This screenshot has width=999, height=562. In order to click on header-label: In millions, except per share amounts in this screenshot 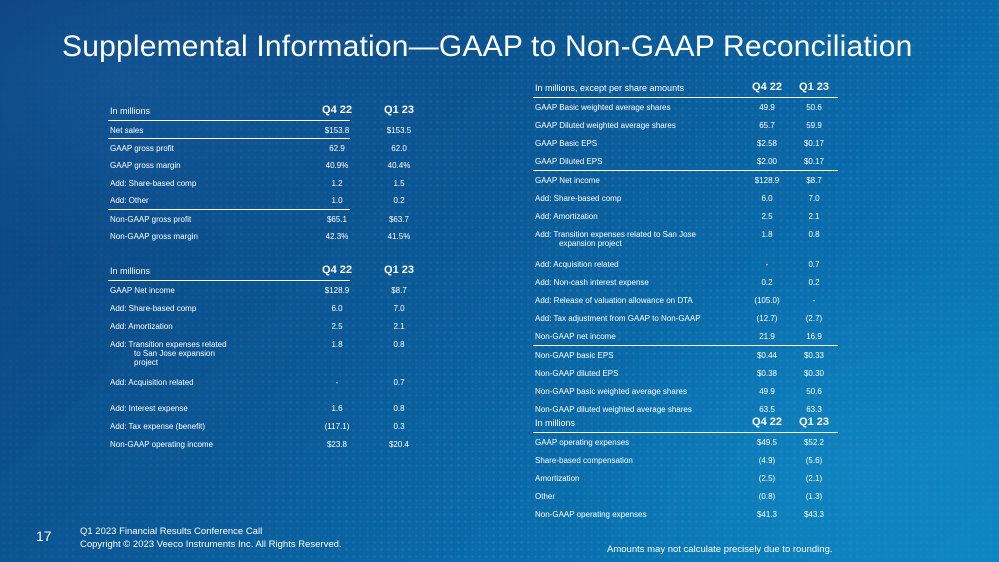, I will do `click(610, 88)`.